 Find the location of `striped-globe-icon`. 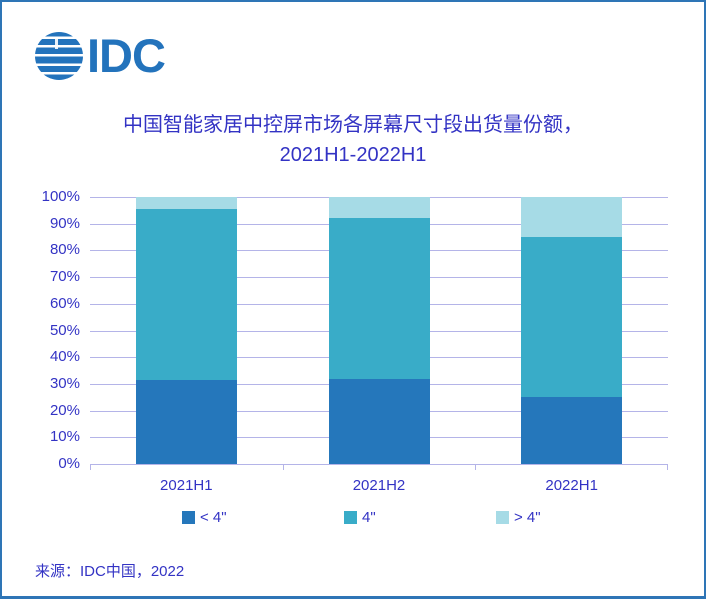

striped-globe-icon is located at coordinates (59, 56).